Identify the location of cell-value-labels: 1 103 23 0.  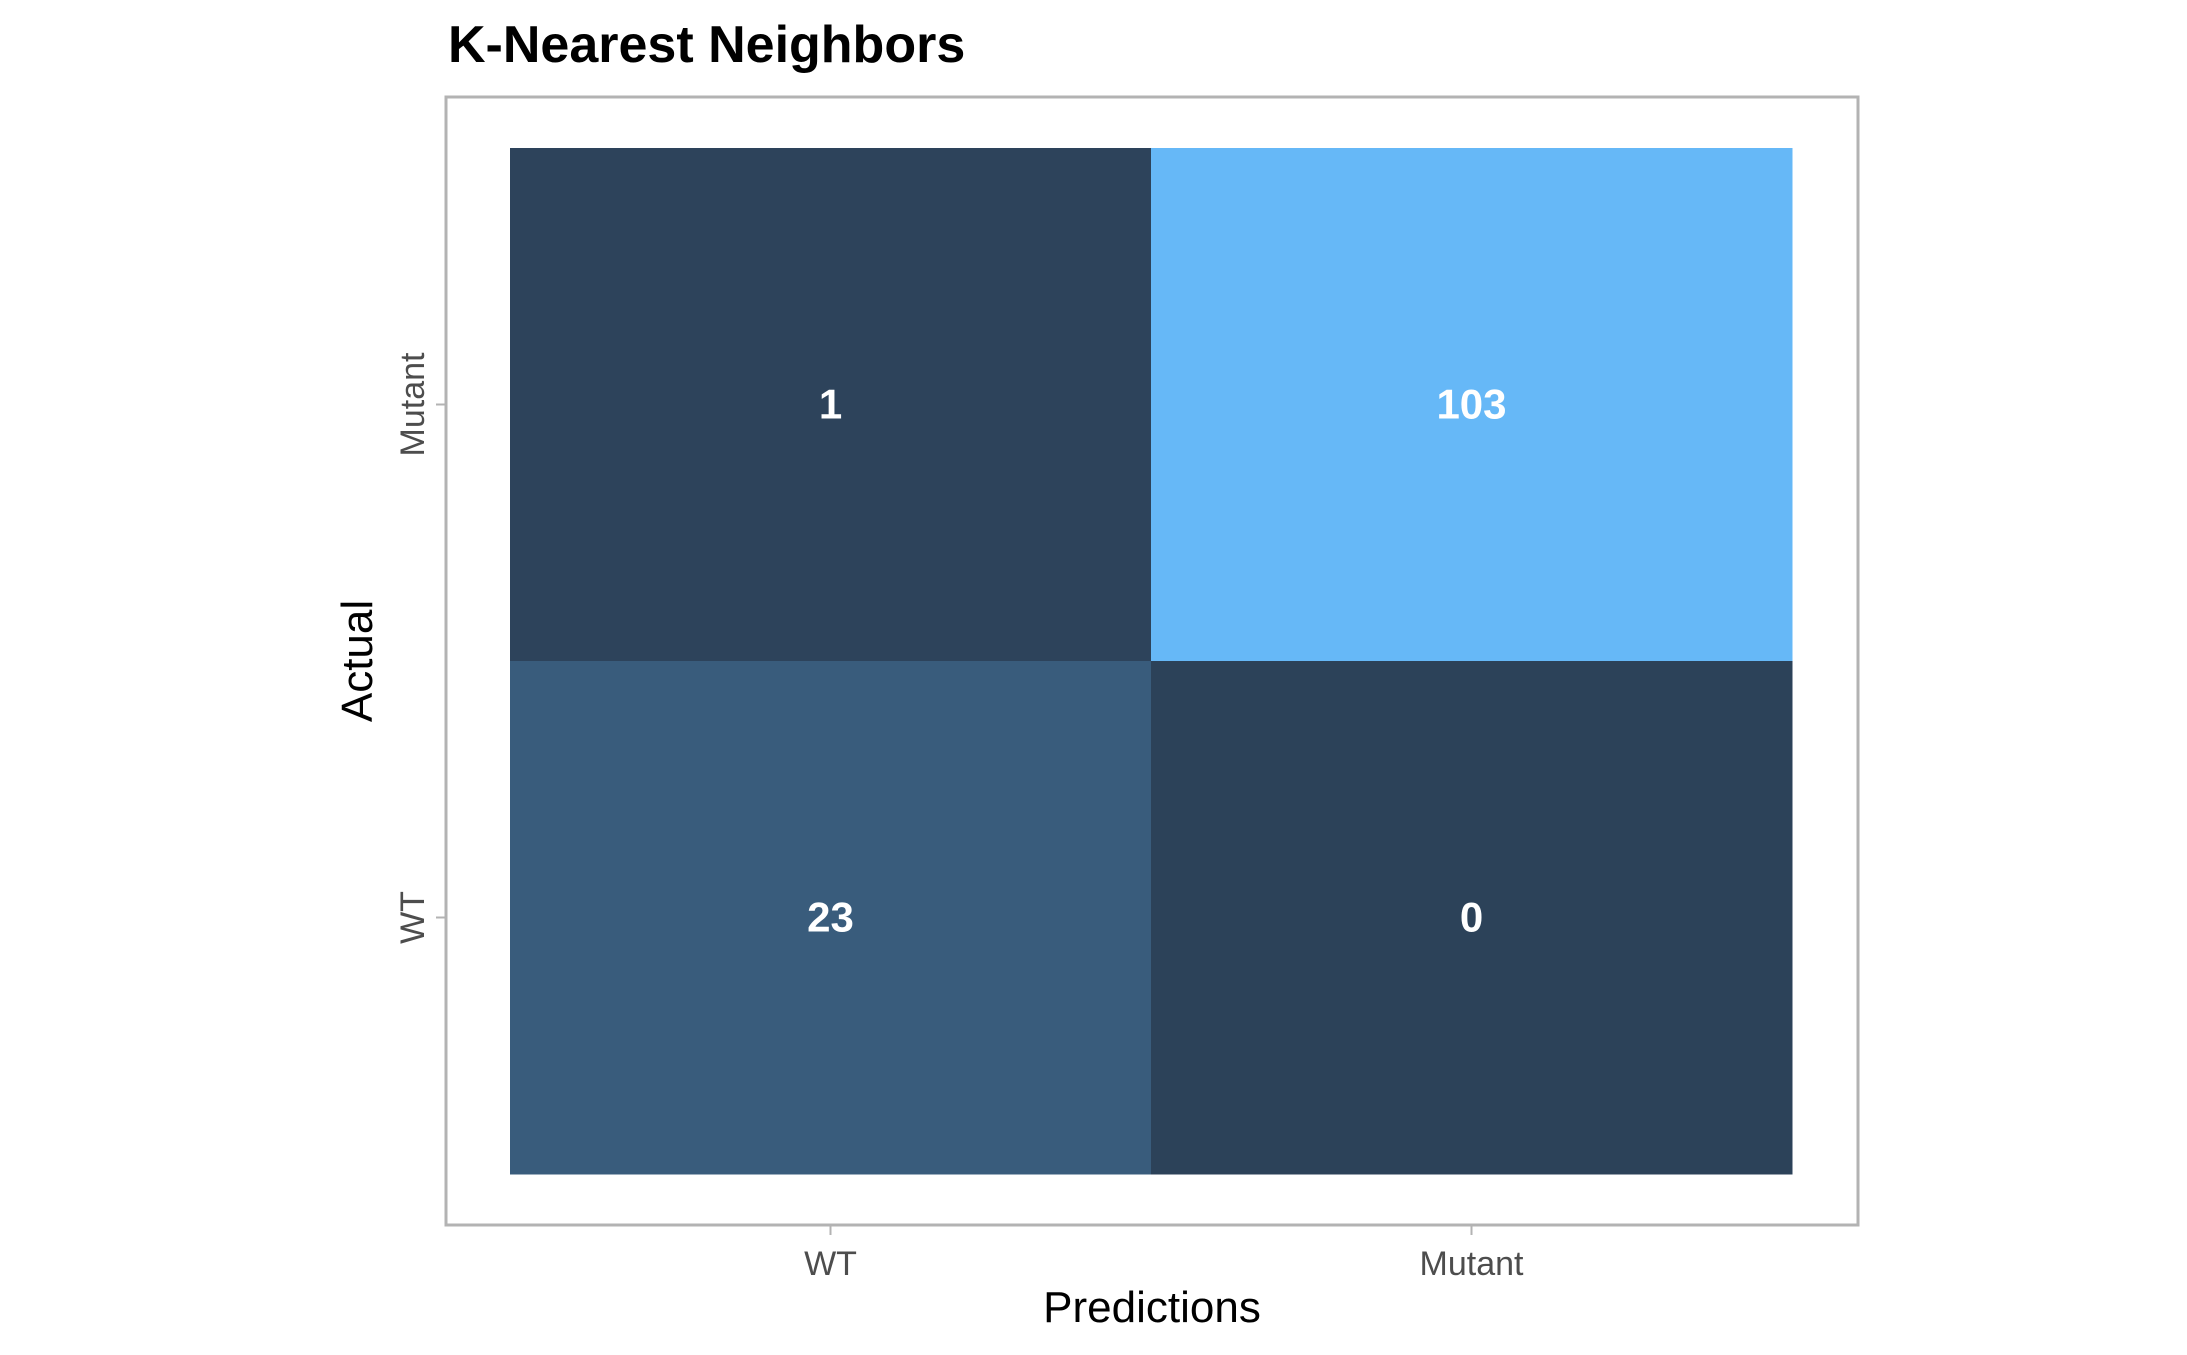
(1156, 661).